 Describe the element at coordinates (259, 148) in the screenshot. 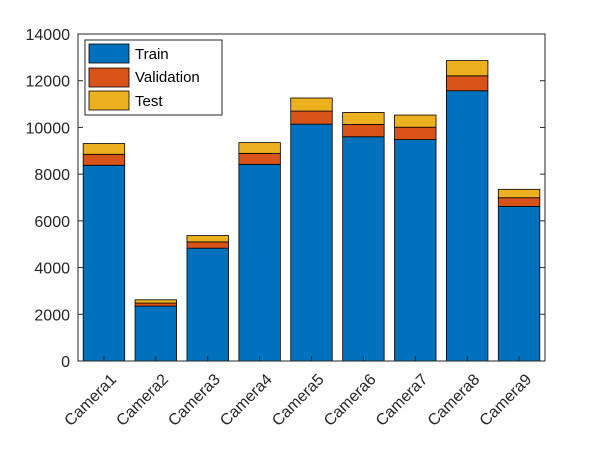

I see `bar-test-camera4` at that location.